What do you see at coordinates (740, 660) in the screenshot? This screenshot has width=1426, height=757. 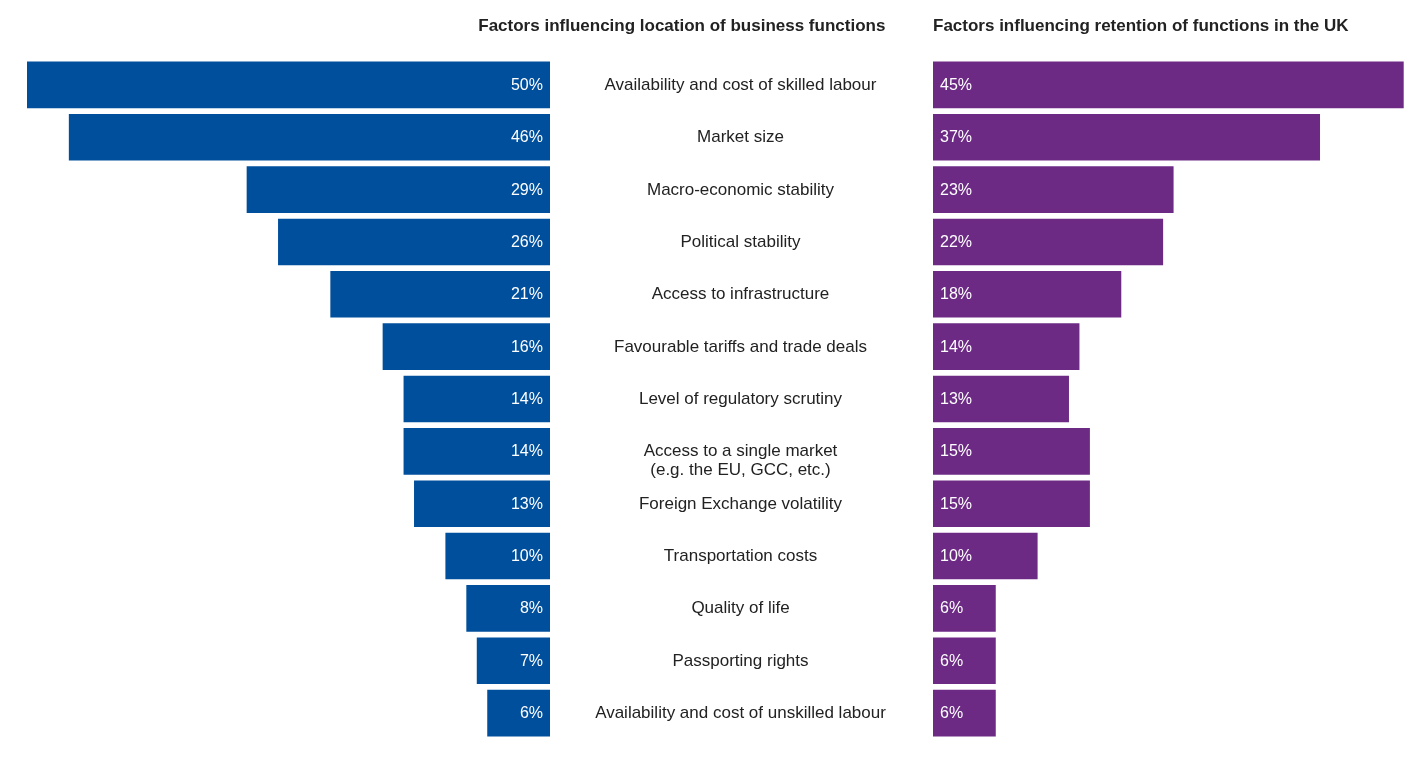 I see `y-tick-label: Passporting rights` at bounding box center [740, 660].